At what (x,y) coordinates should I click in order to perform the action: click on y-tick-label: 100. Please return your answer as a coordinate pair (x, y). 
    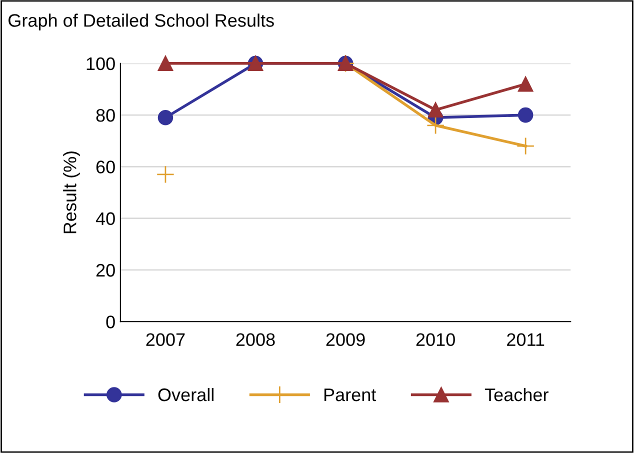
    Looking at the image, I should click on (100, 63).